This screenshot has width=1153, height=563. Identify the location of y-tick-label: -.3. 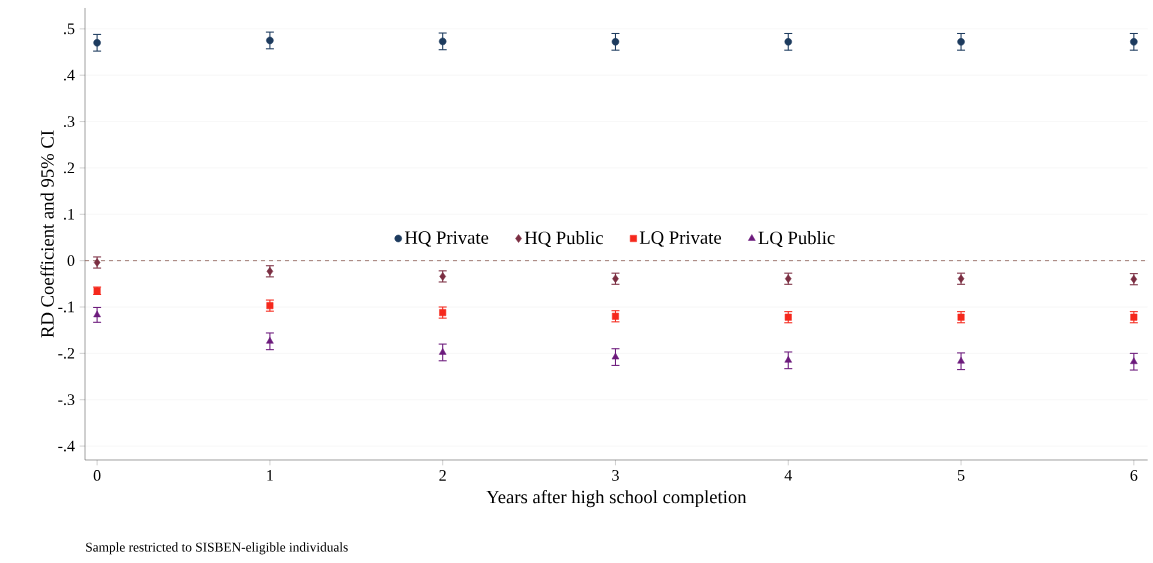
(66, 400).